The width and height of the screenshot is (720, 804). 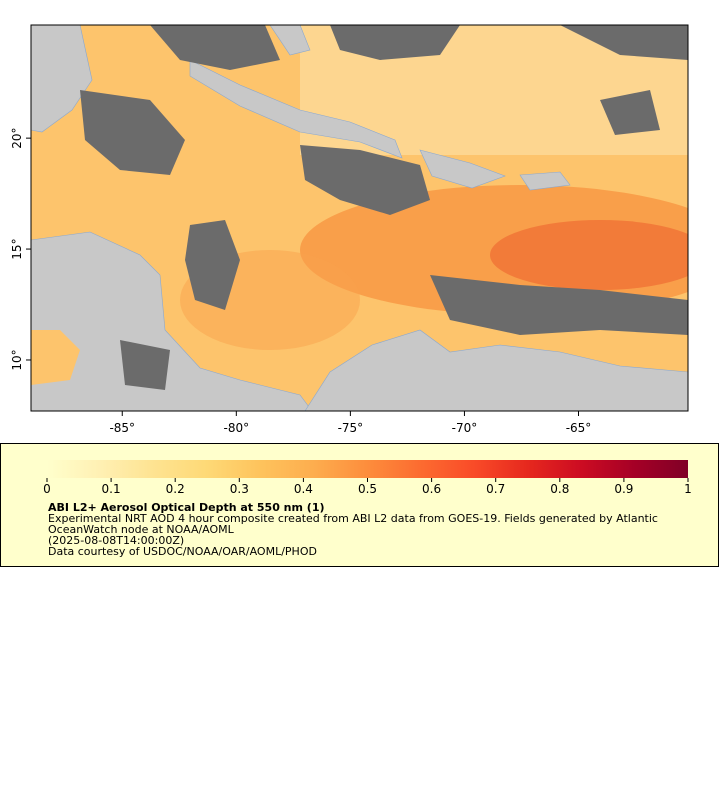 What do you see at coordinates (111, 489) in the screenshot?
I see `colorbar-tick-label: 0.1` at bounding box center [111, 489].